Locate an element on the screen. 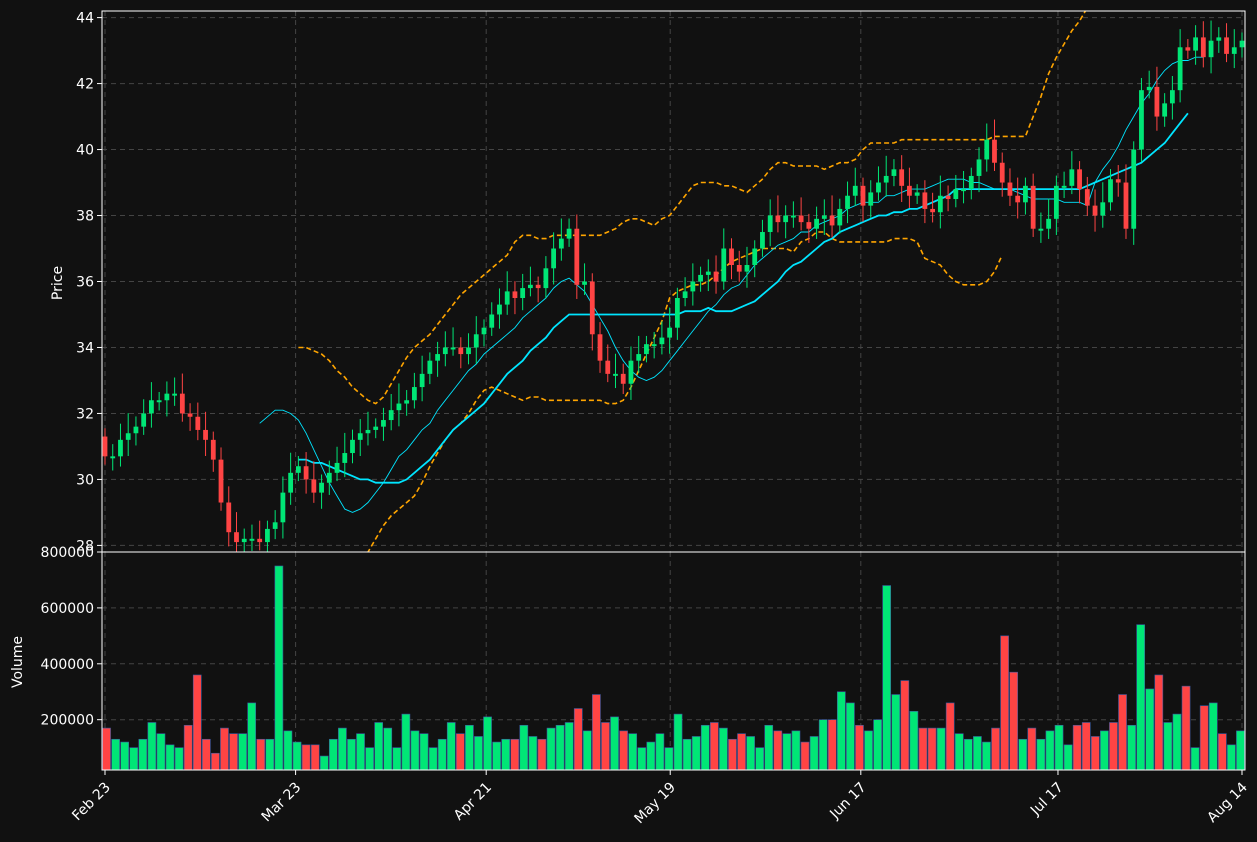 Image resolution: width=1257 pixels, height=842 pixels. volume-tick-label: 600000 is located at coordinates (67, 609).